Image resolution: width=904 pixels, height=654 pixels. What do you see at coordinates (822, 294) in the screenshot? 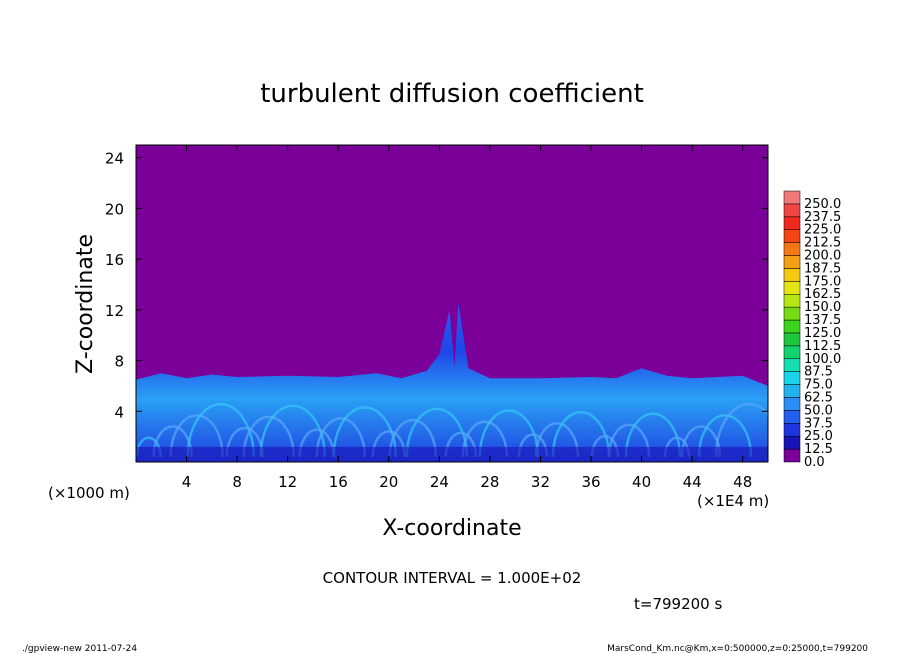
I see `colorbar-label: 162.5` at bounding box center [822, 294].